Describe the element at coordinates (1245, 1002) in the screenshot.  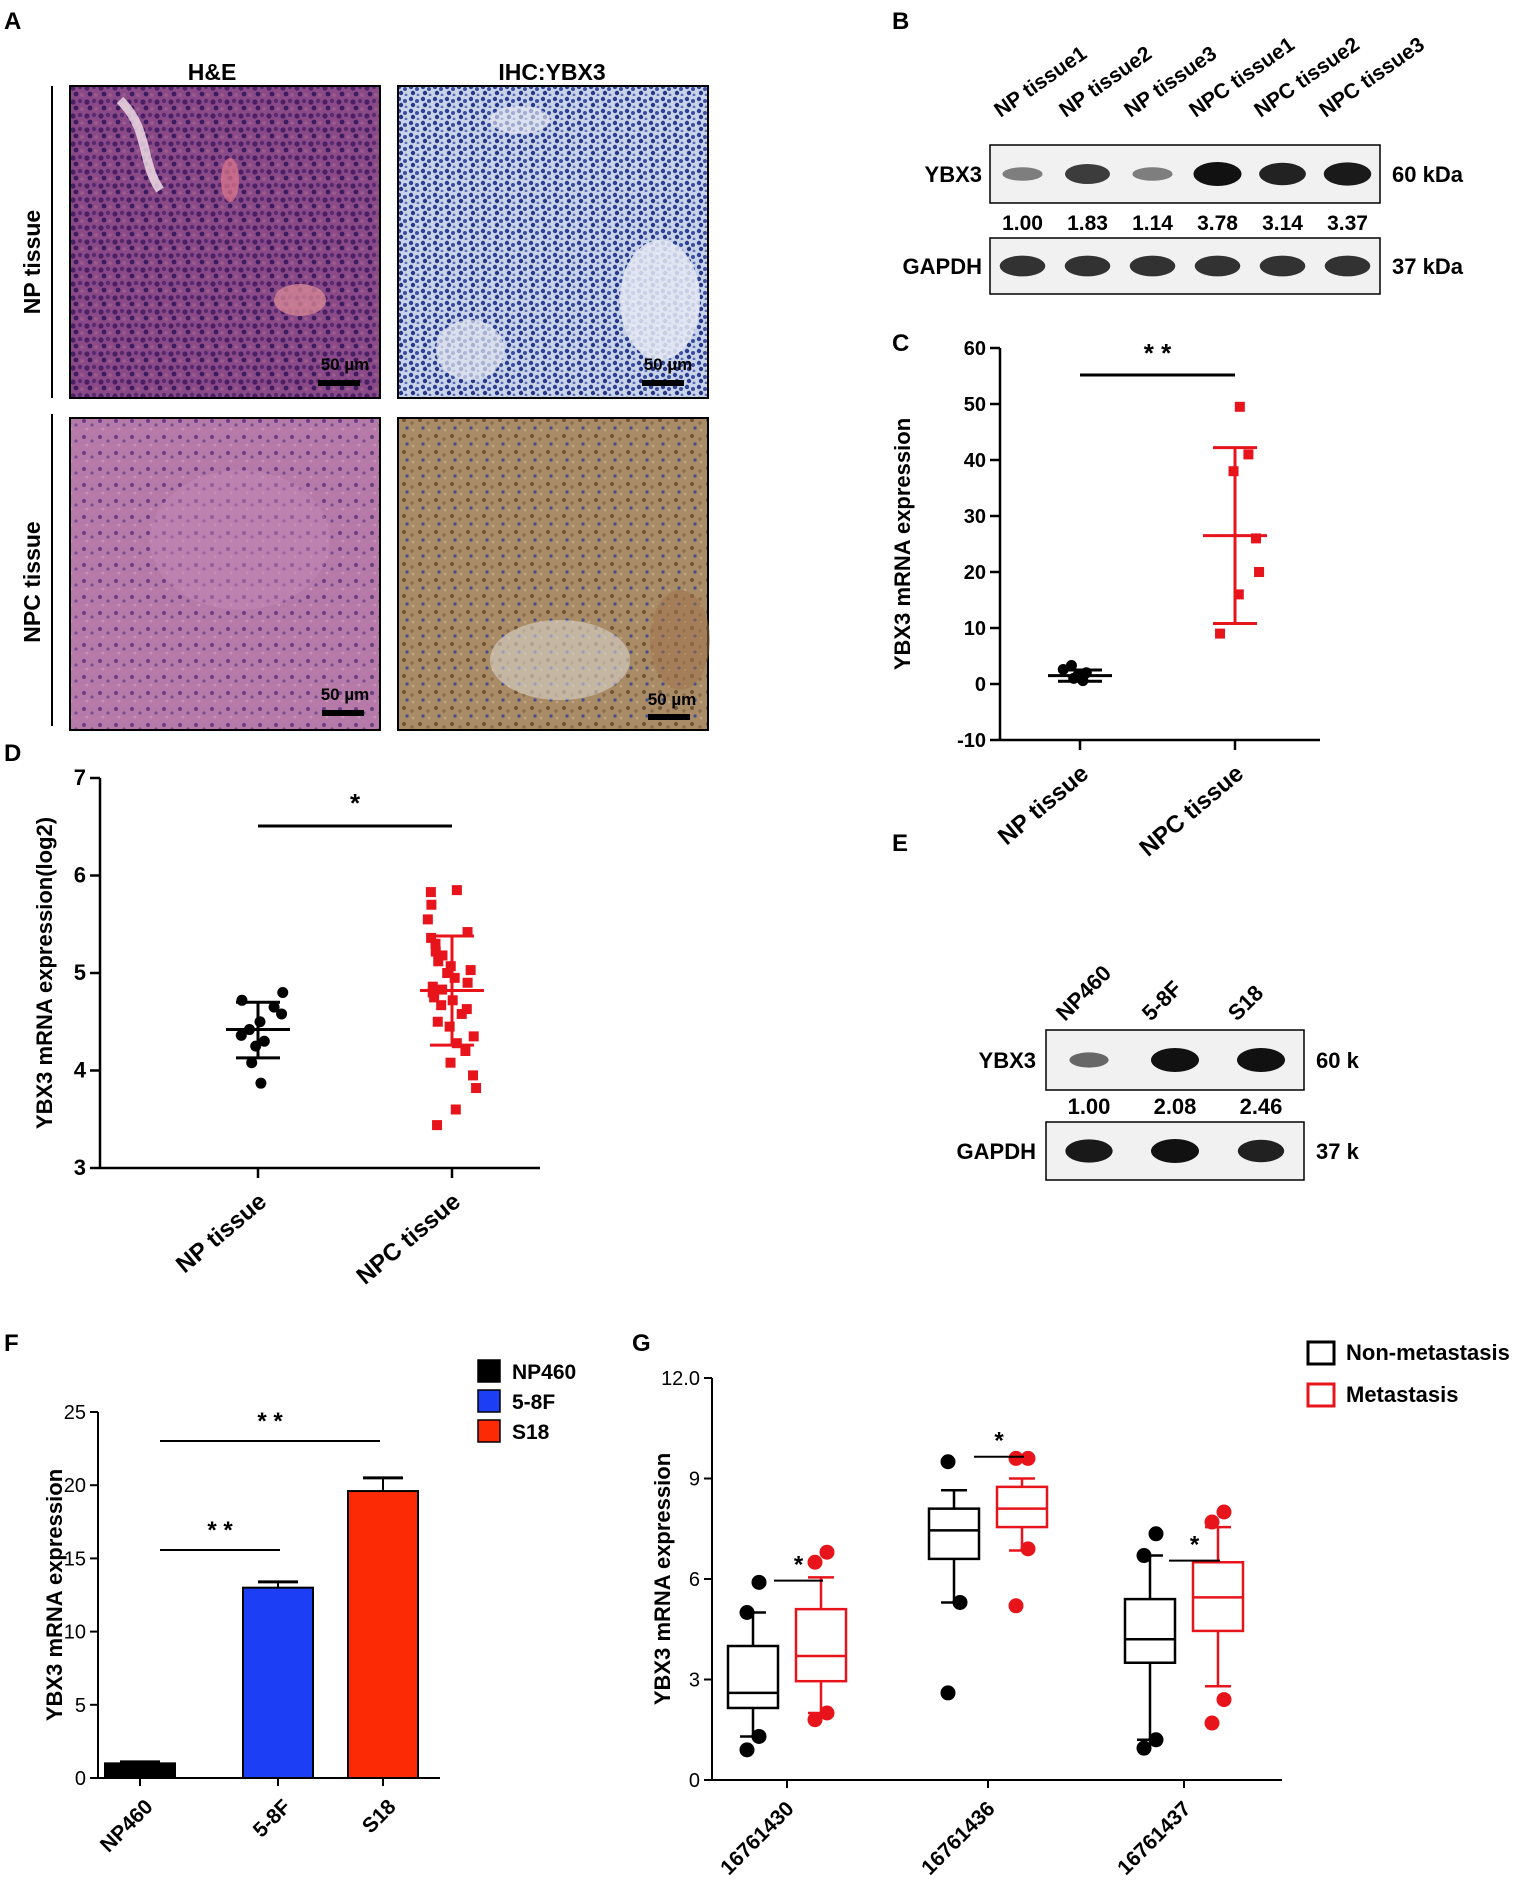
I see `lane-label: S18` at that location.